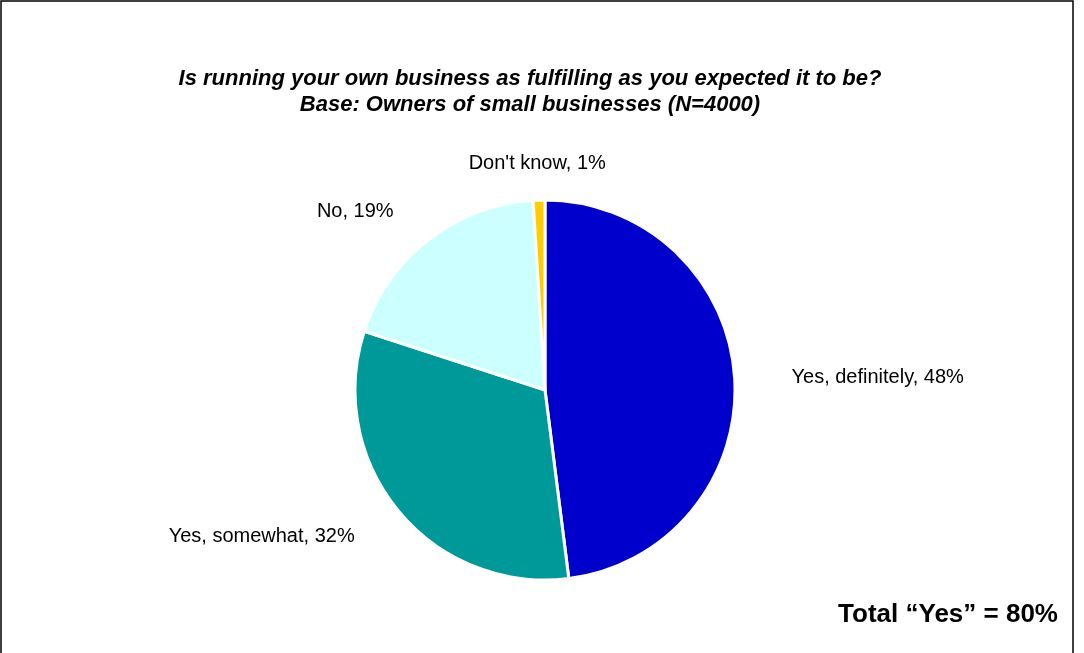  I want to click on slice-label: No, 19%, so click(355, 209).